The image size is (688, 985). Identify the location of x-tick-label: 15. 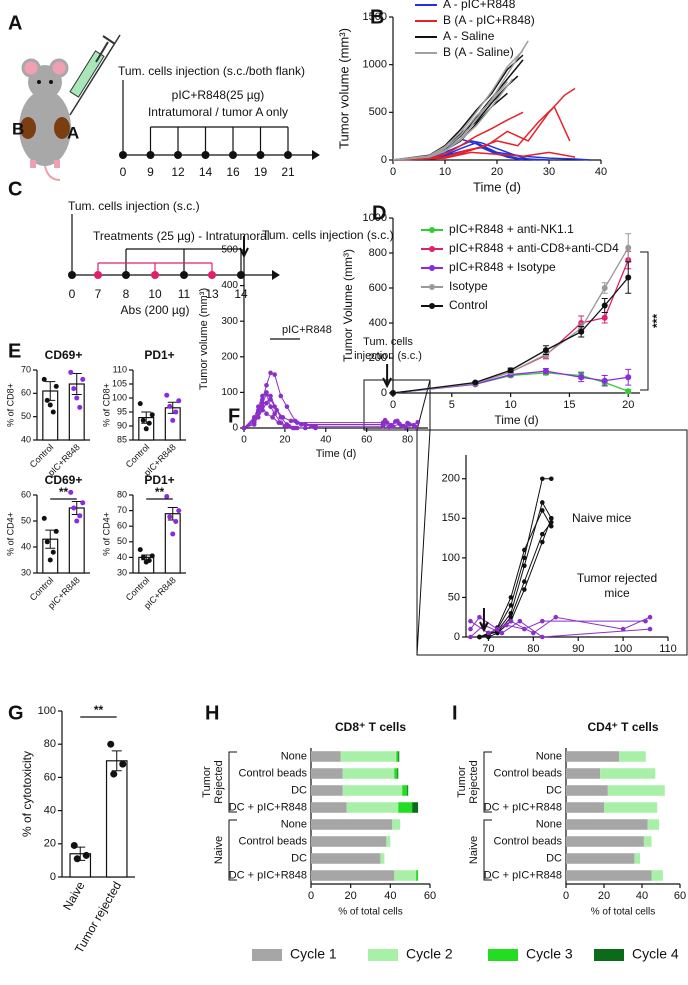
(569, 405).